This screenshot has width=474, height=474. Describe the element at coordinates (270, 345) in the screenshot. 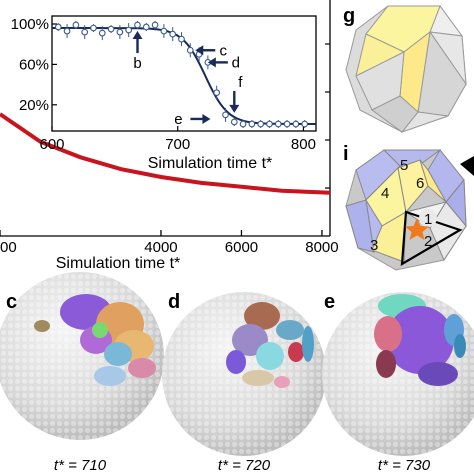

I see `cluster-d` at that location.